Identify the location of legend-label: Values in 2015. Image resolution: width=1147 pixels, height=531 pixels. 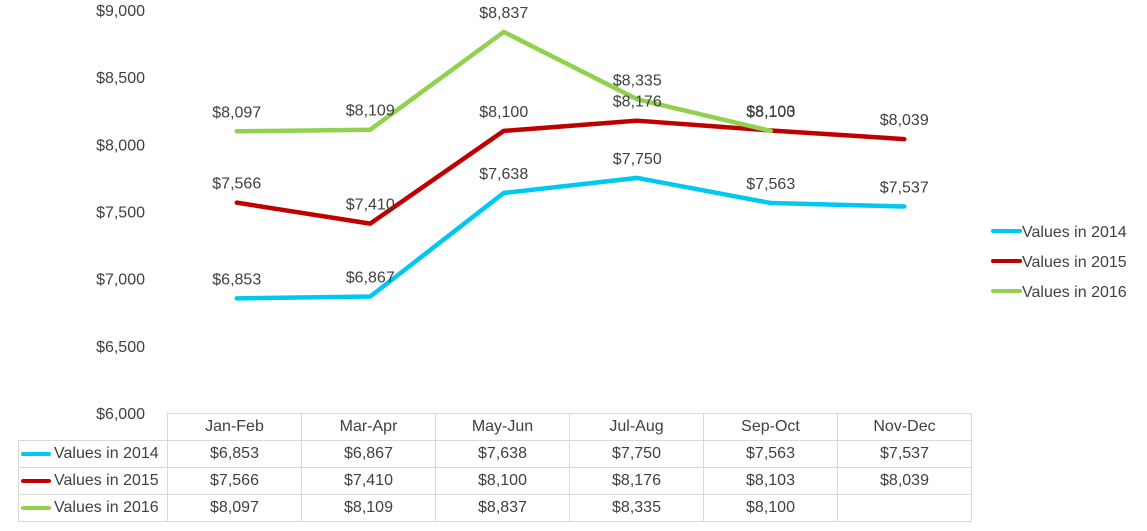
(1074, 262).